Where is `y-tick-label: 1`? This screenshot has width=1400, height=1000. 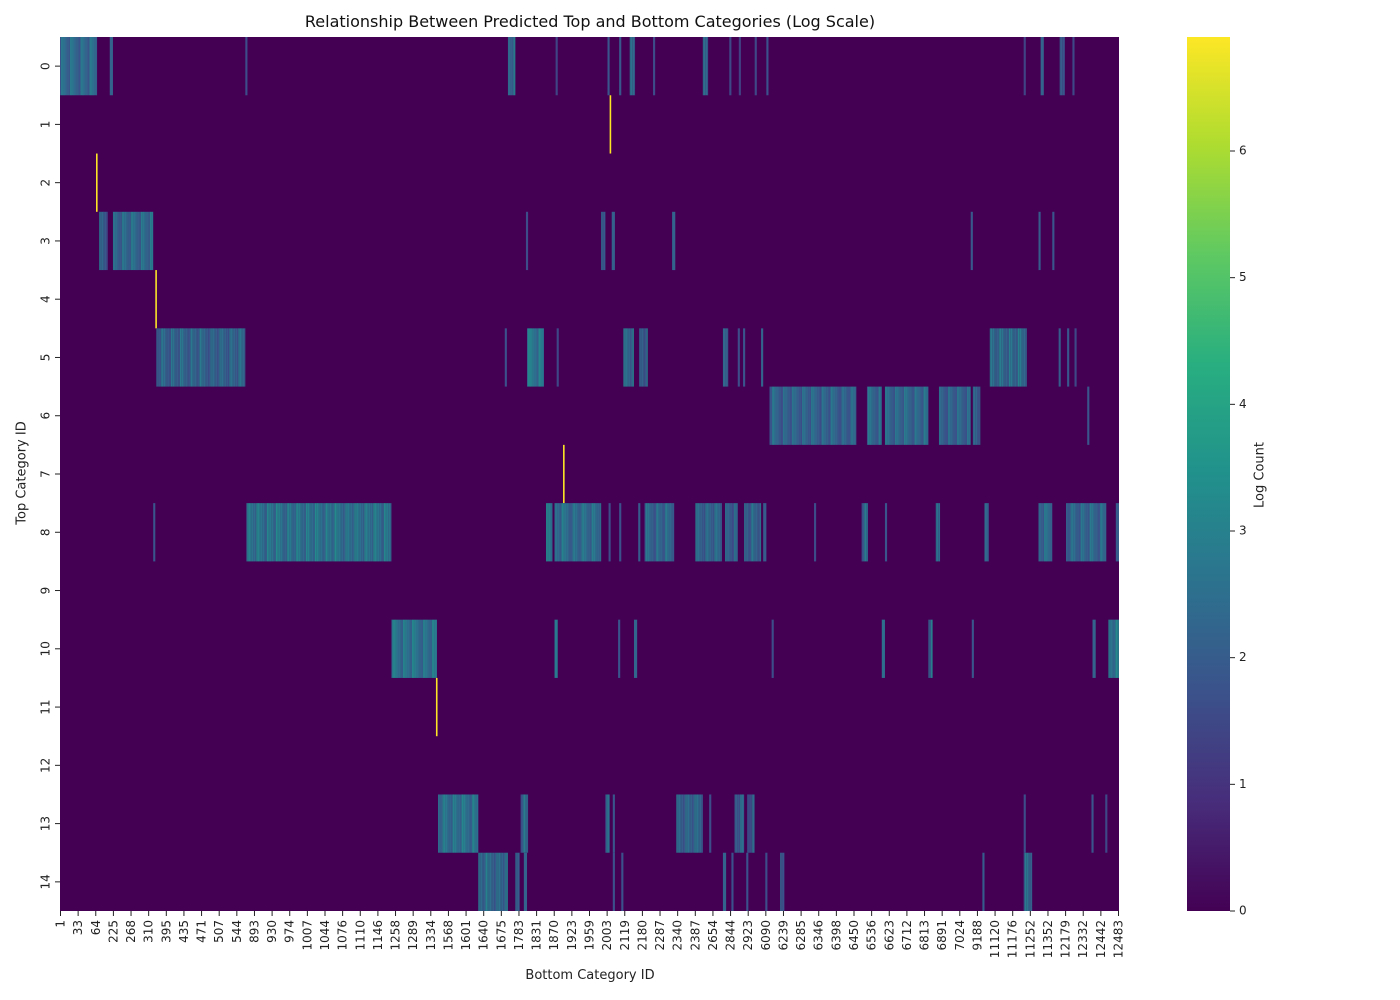
y-tick-label: 1 is located at coordinates (46, 125).